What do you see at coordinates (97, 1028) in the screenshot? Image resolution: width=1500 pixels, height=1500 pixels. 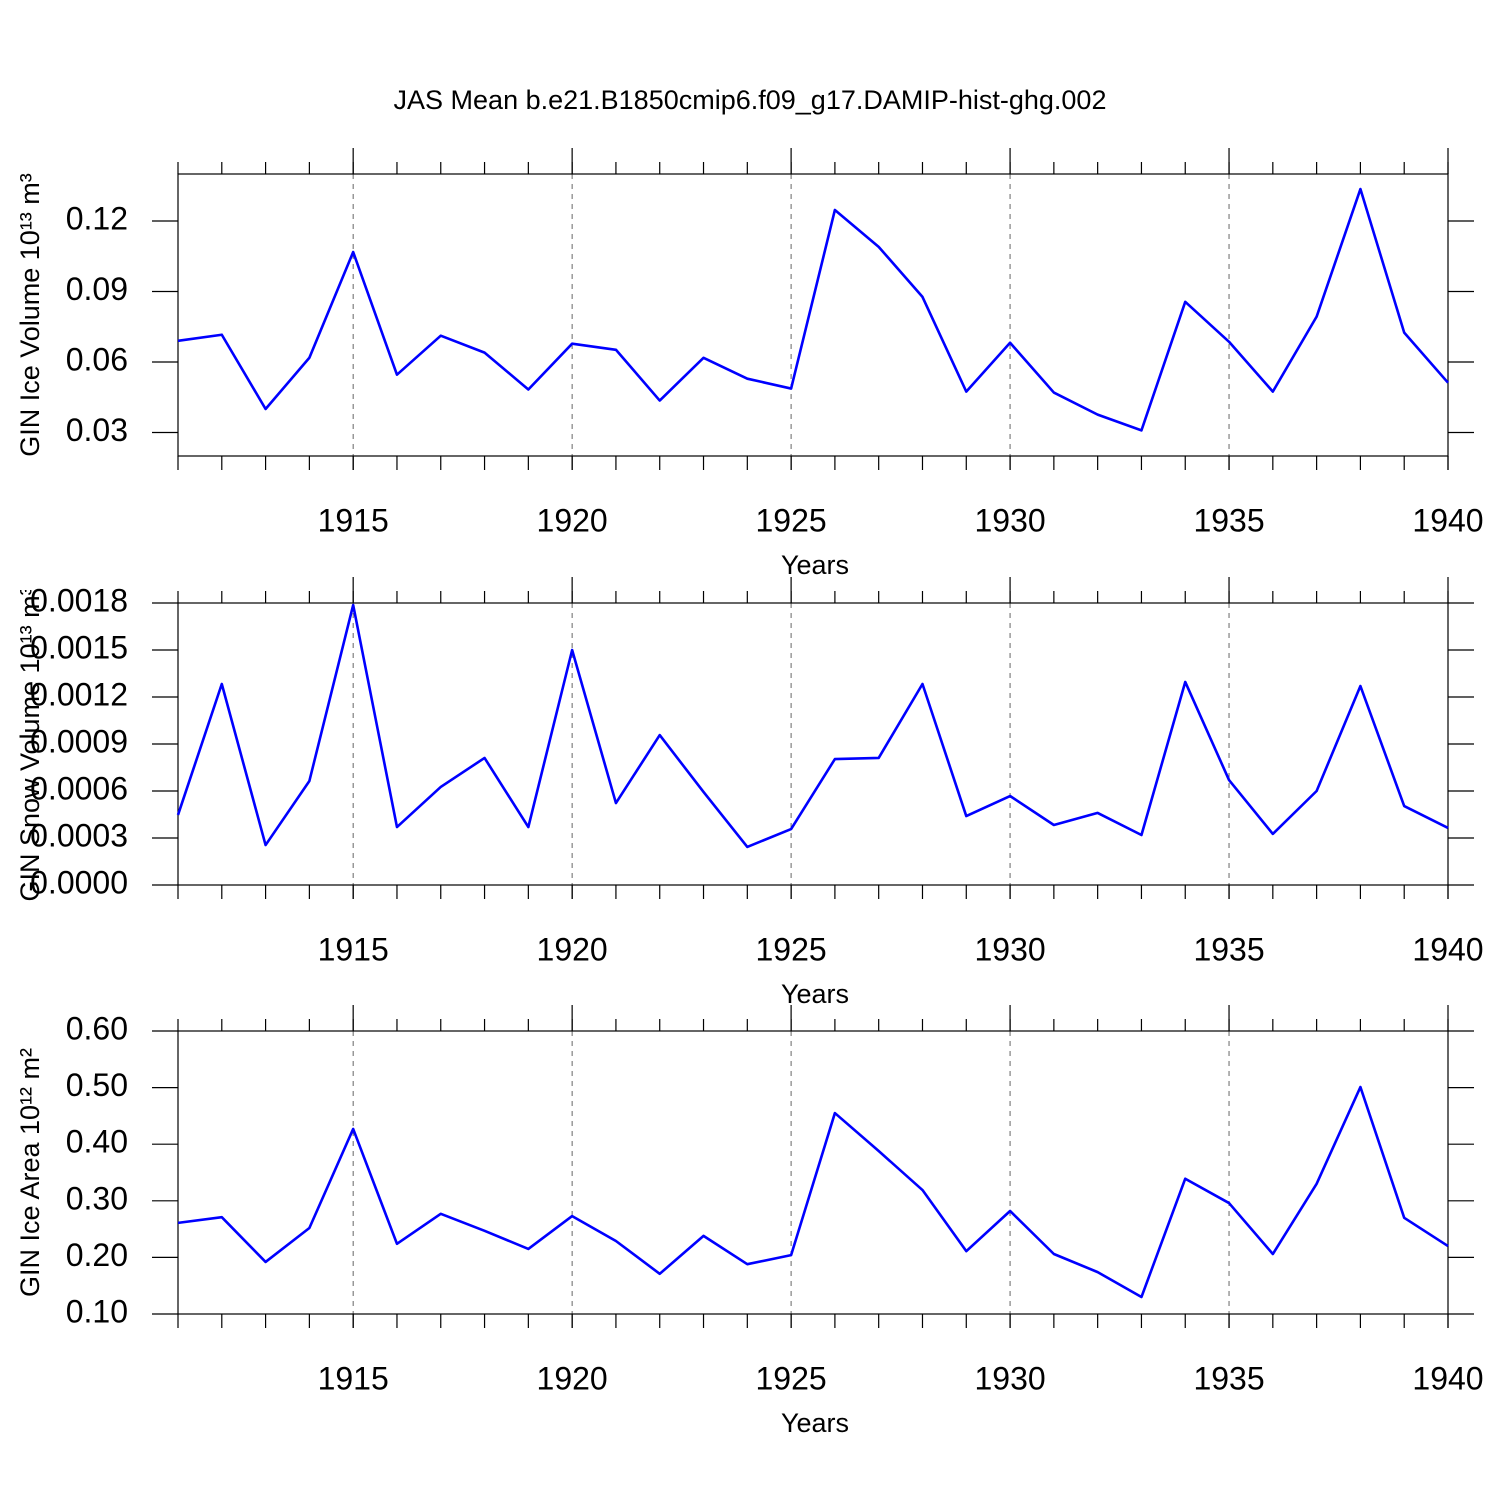 I see `y-tick-label: 0.60` at bounding box center [97, 1028].